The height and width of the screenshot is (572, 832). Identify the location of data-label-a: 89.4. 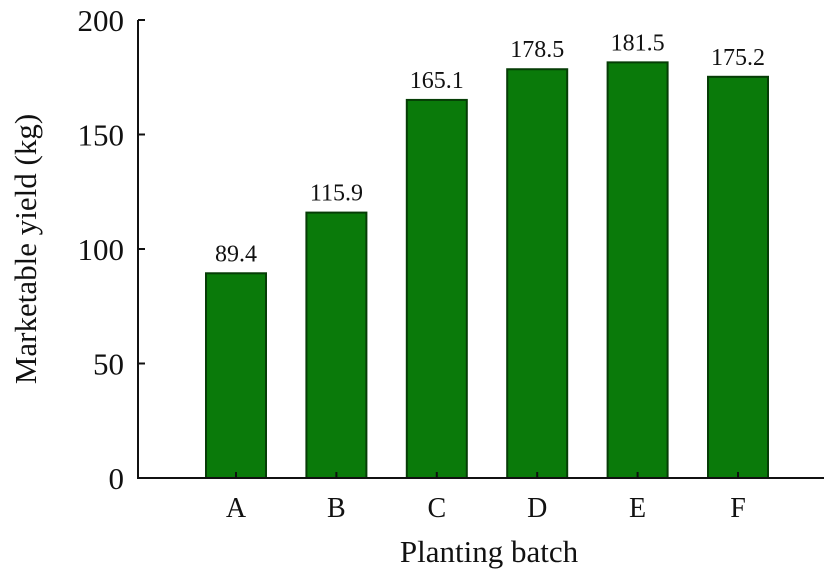
(236, 254).